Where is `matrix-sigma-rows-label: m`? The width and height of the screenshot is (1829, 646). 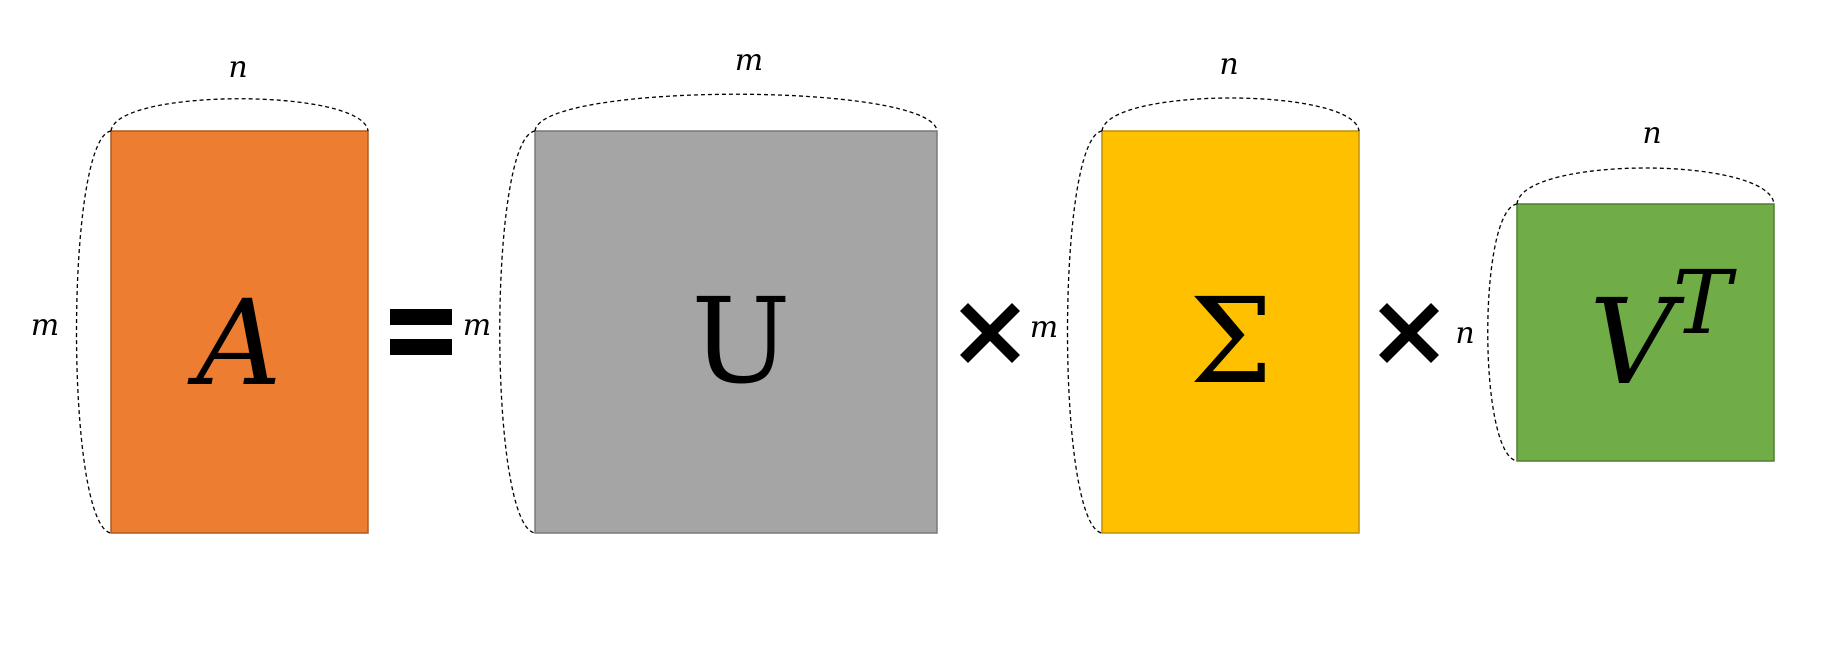 matrix-sigma-rows-label: m is located at coordinates (1044, 327).